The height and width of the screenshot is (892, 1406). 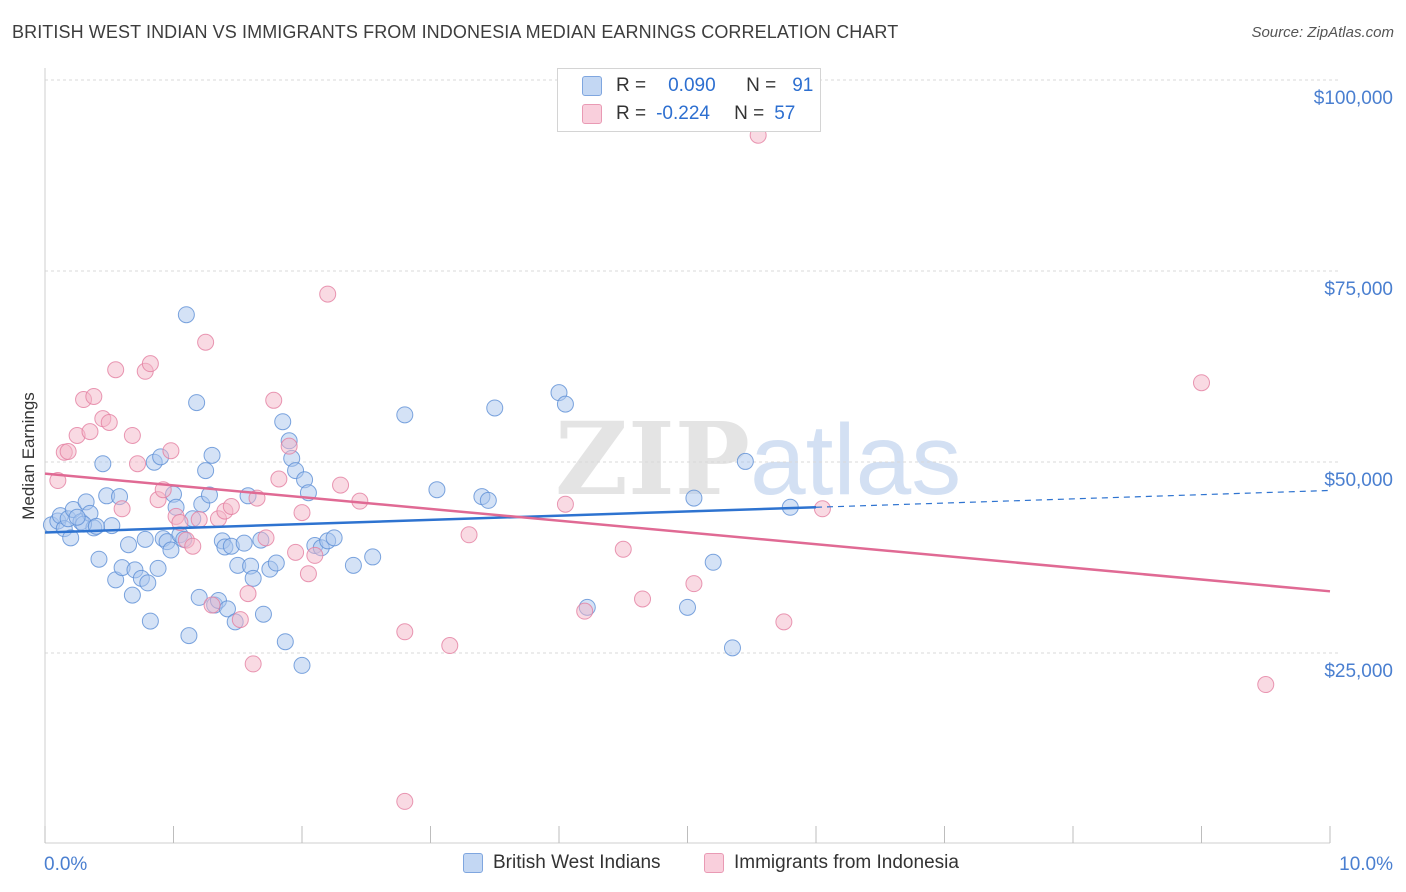 I want to click on correlation-legend: R = 0.090 N = 91 R = -0.224 N = 57, so click(x=689, y=100).